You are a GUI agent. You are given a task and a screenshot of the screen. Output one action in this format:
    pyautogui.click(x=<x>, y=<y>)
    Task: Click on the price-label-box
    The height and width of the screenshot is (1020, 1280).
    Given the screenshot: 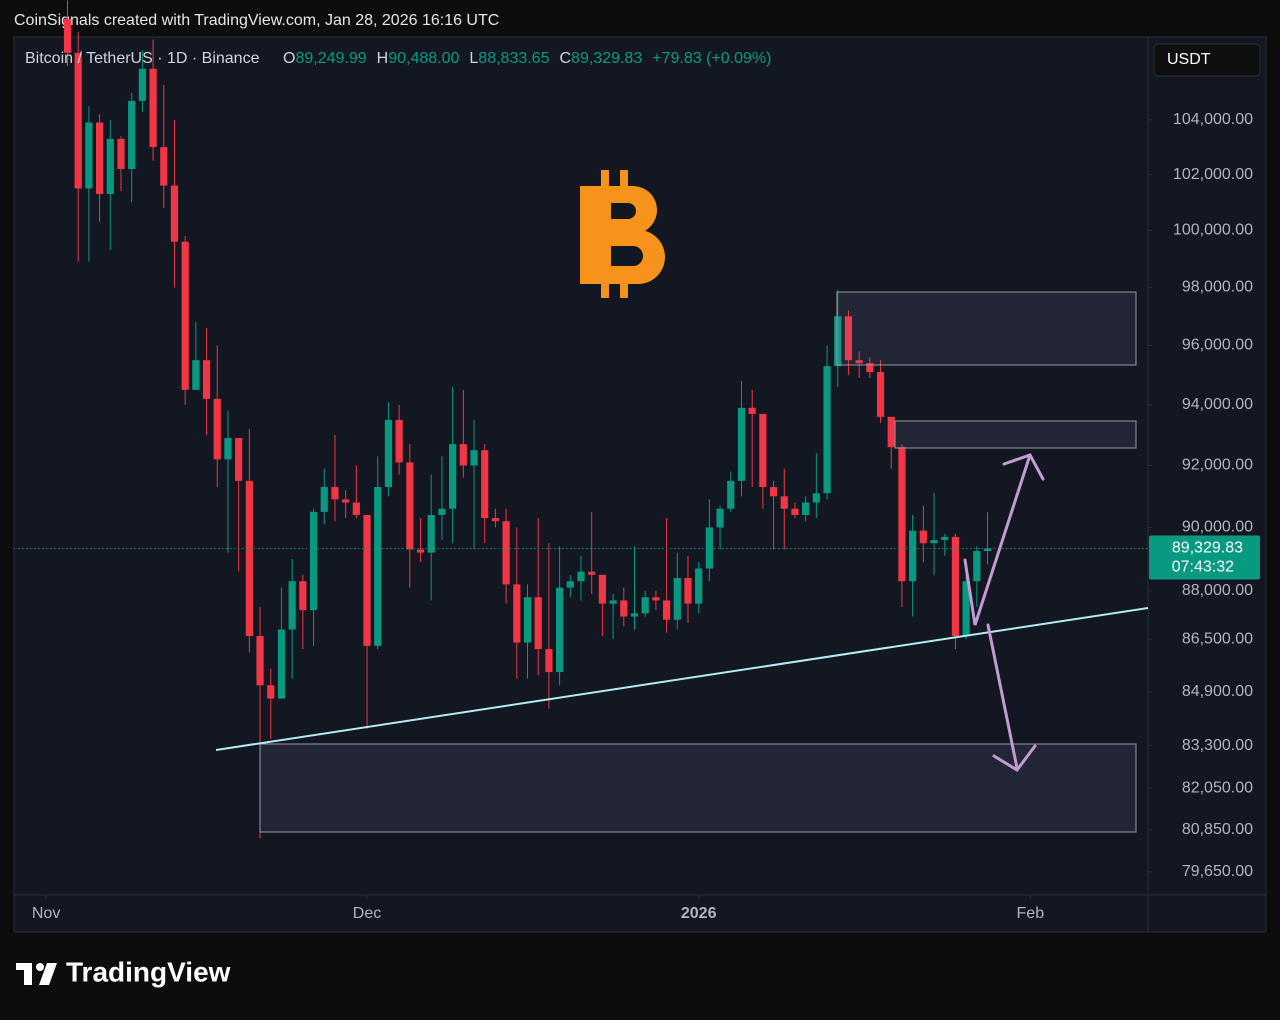 What is the action you would take?
    pyautogui.click(x=1204, y=557)
    